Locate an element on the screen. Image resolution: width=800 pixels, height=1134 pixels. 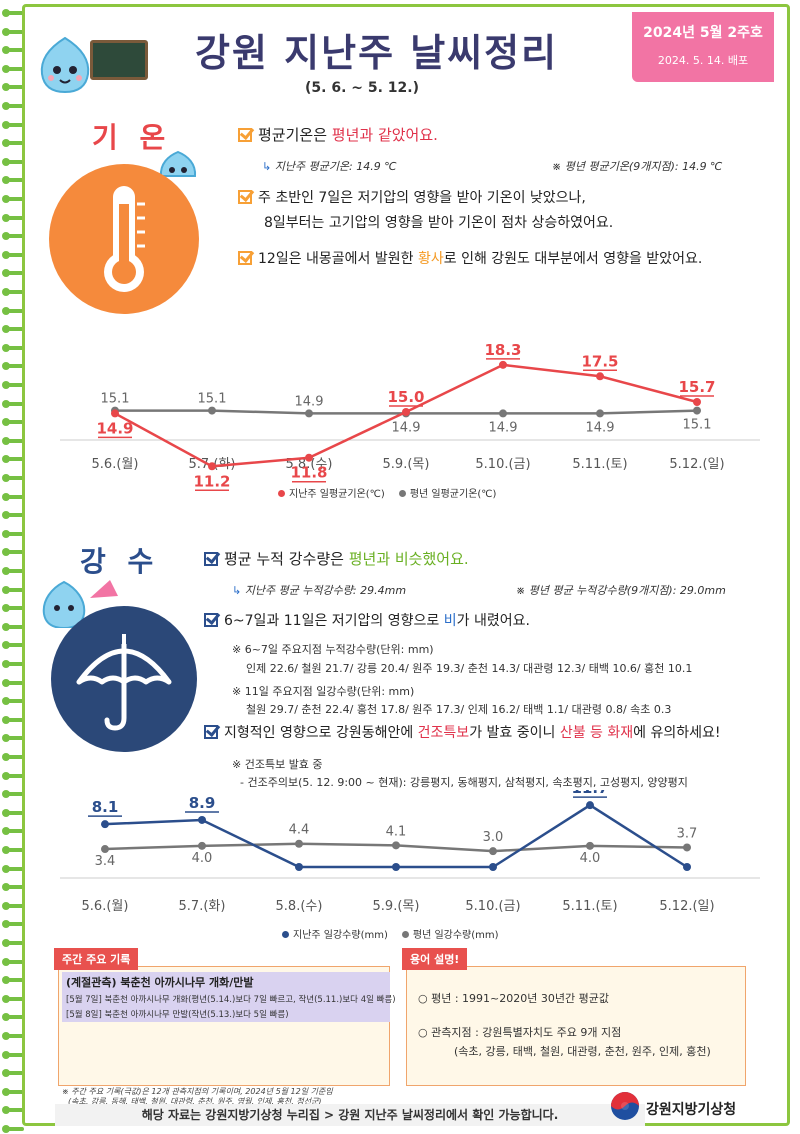
precip-bullet-3-post: 에 유의하세요! is located at coordinates (677, 733).